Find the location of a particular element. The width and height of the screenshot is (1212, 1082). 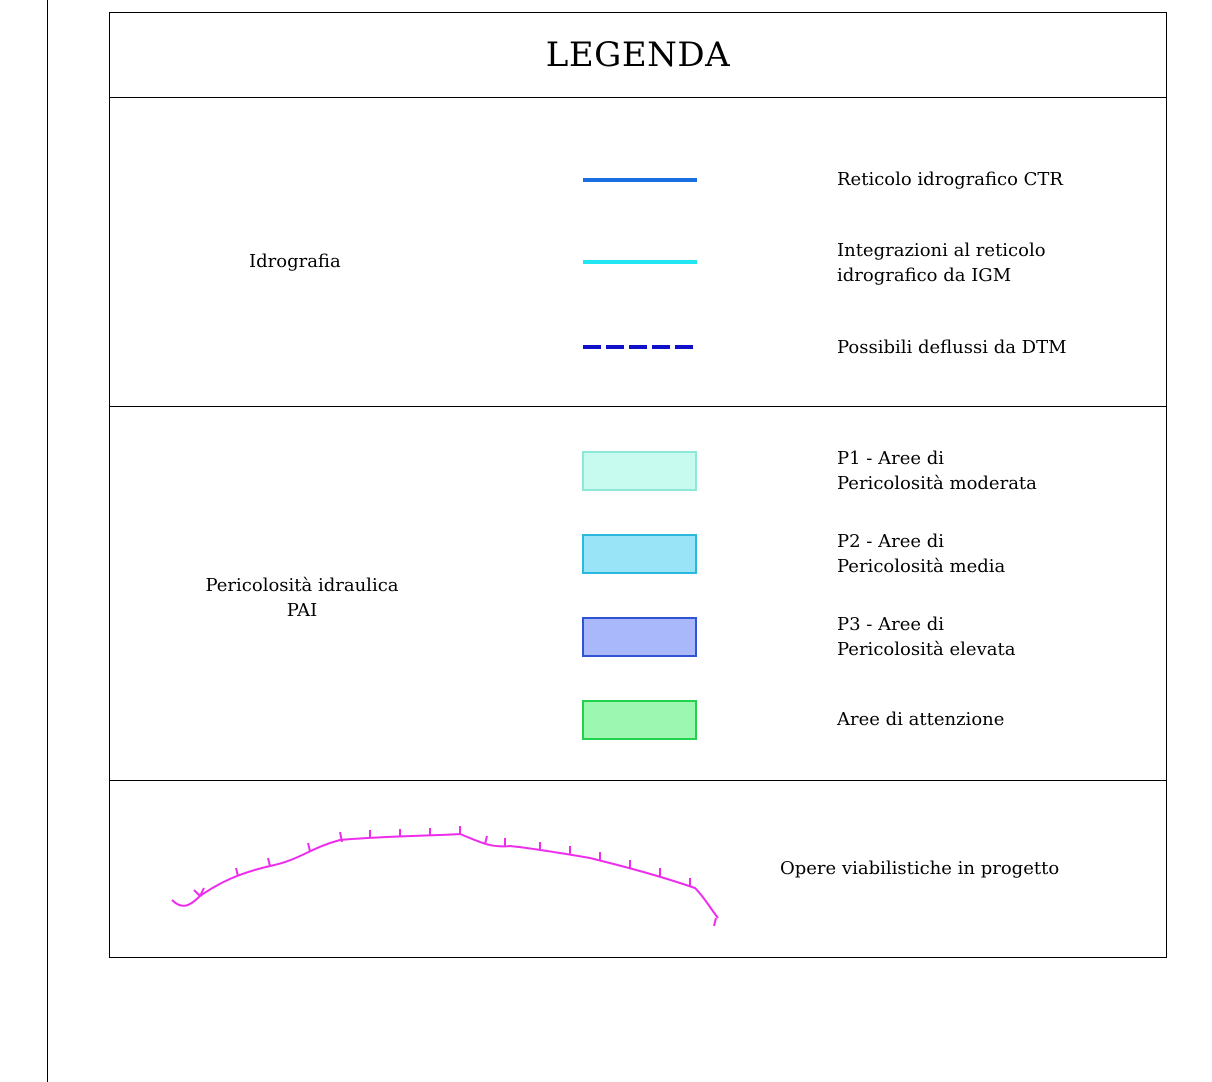

swatch-p1 is located at coordinates (639, 471).